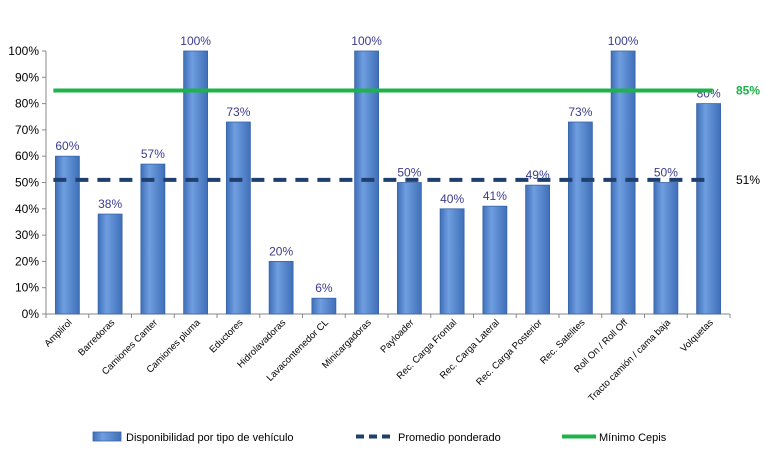  I want to click on y-tick-label: 20%, so click(27, 261).